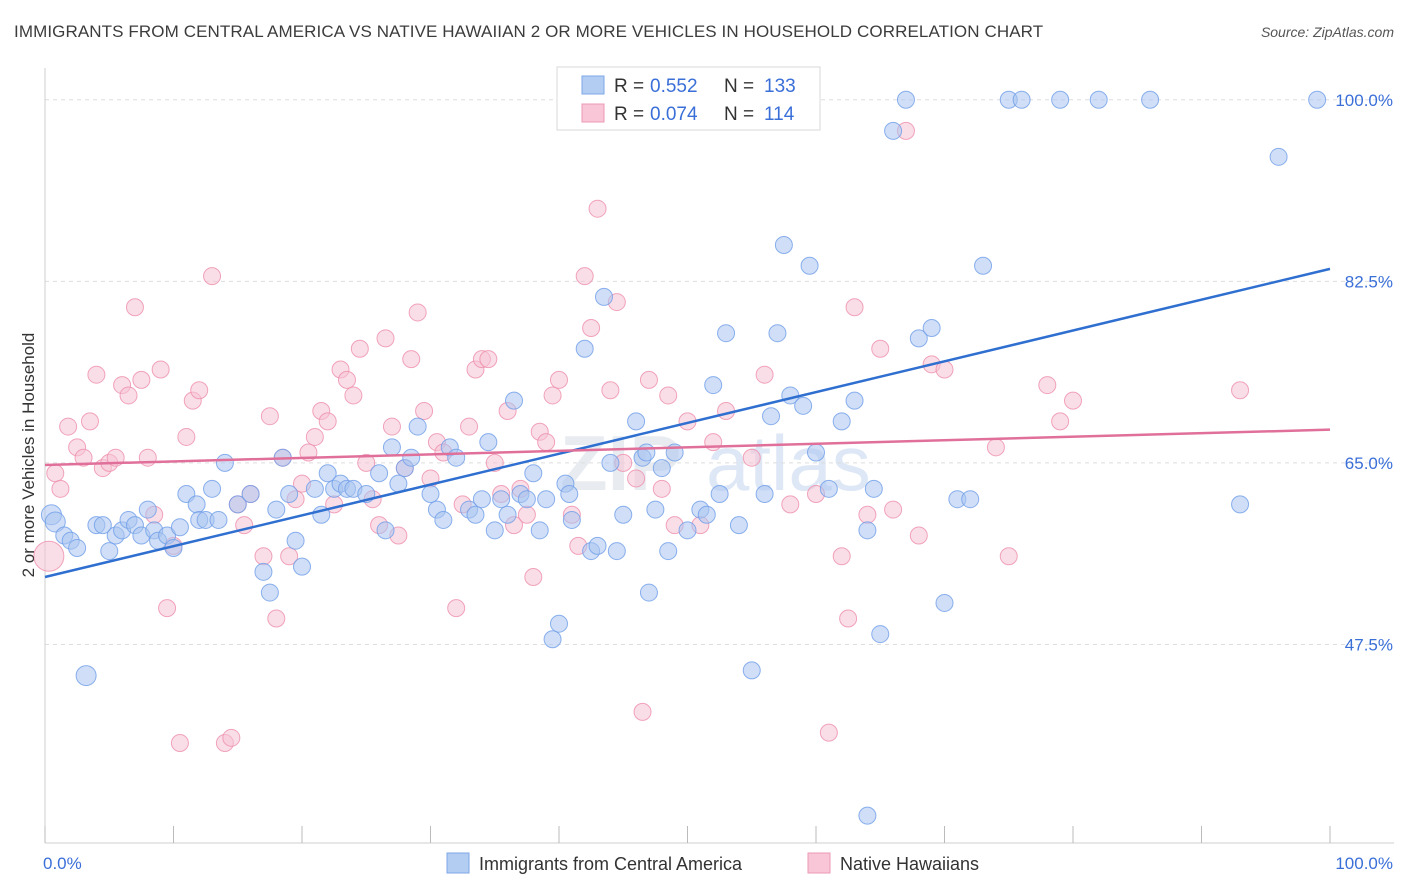 This screenshot has height=892, width=1406. I want to click on legend-n-label-1: N =, so click(739, 86).